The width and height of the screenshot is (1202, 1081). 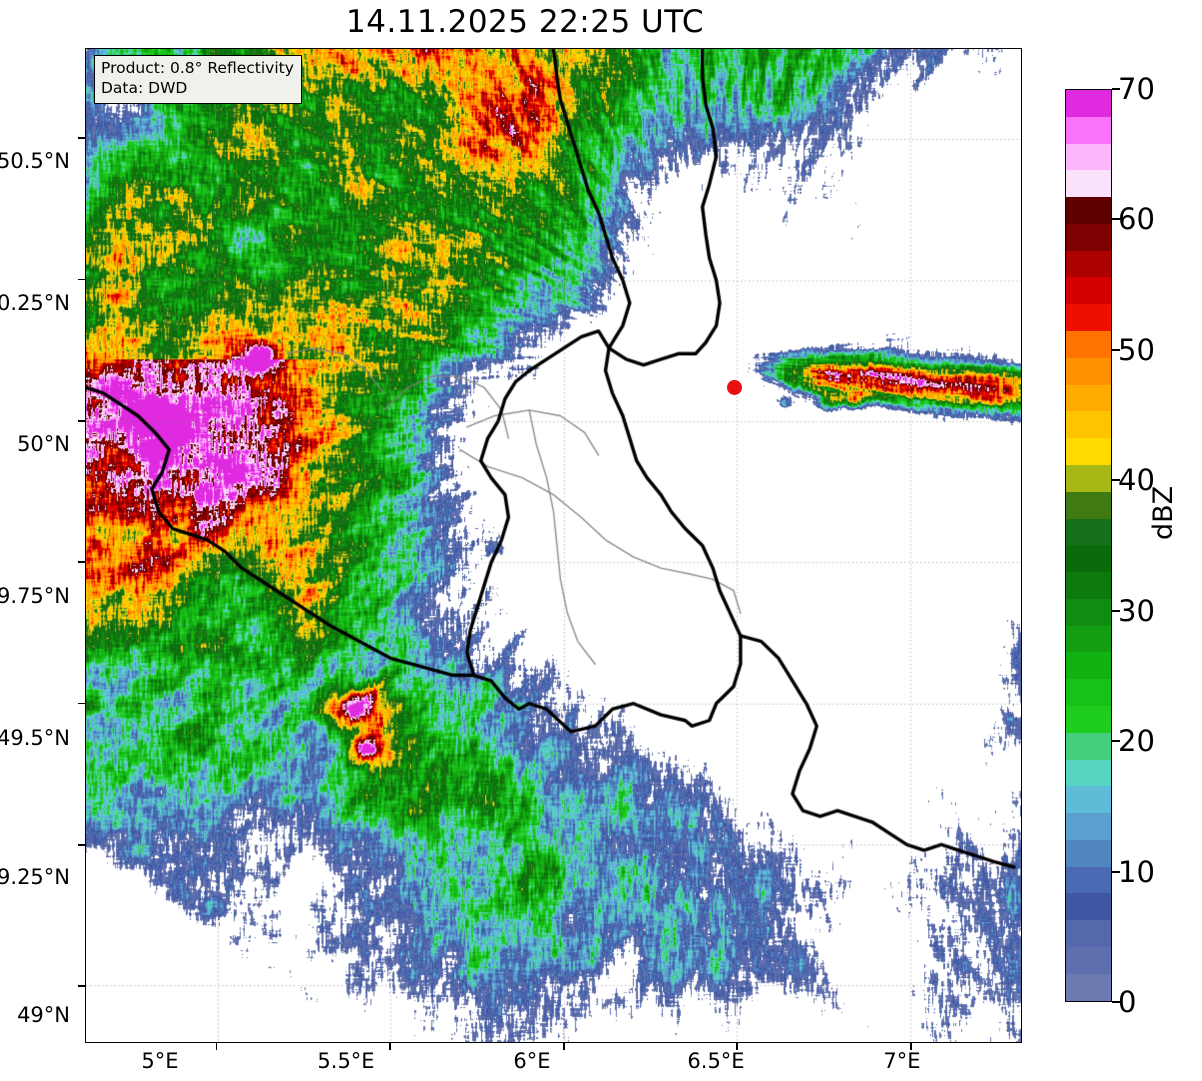 What do you see at coordinates (902, 1061) in the screenshot?
I see `x-tick-label: 7°E` at bounding box center [902, 1061].